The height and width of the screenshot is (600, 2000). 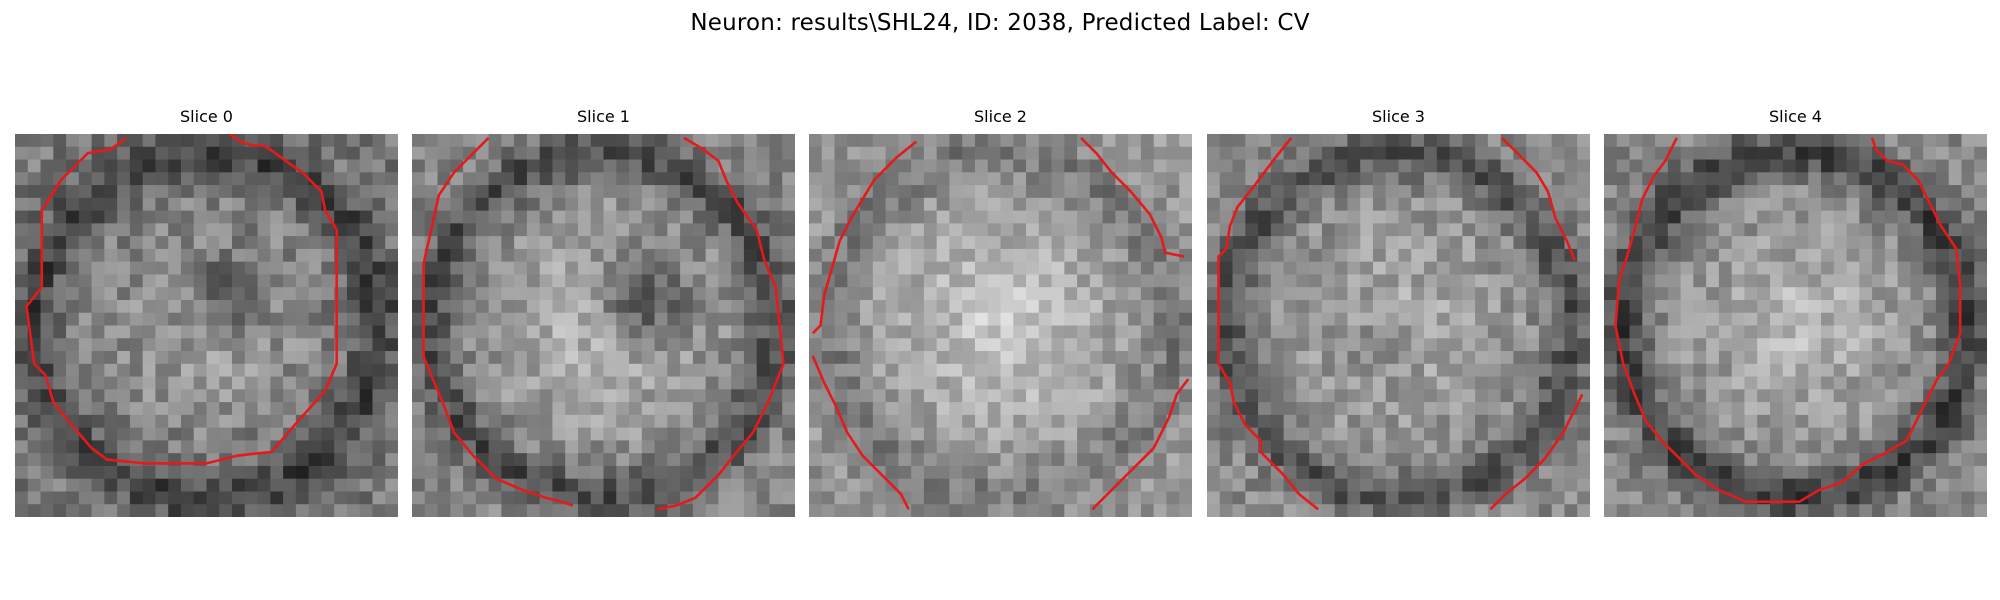 What do you see at coordinates (1795, 116) in the screenshot?
I see `slice-title: Slice 4` at bounding box center [1795, 116].